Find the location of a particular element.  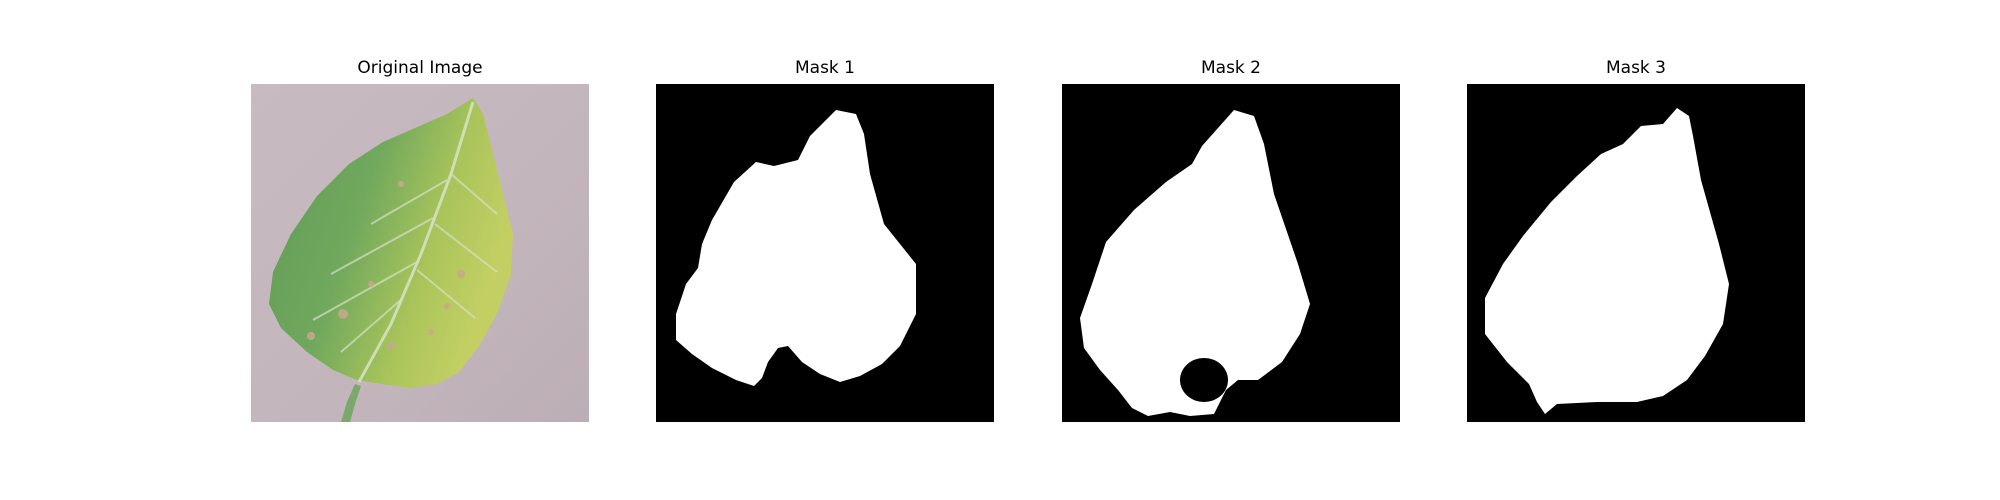

mask-2-image is located at coordinates (1231, 253).